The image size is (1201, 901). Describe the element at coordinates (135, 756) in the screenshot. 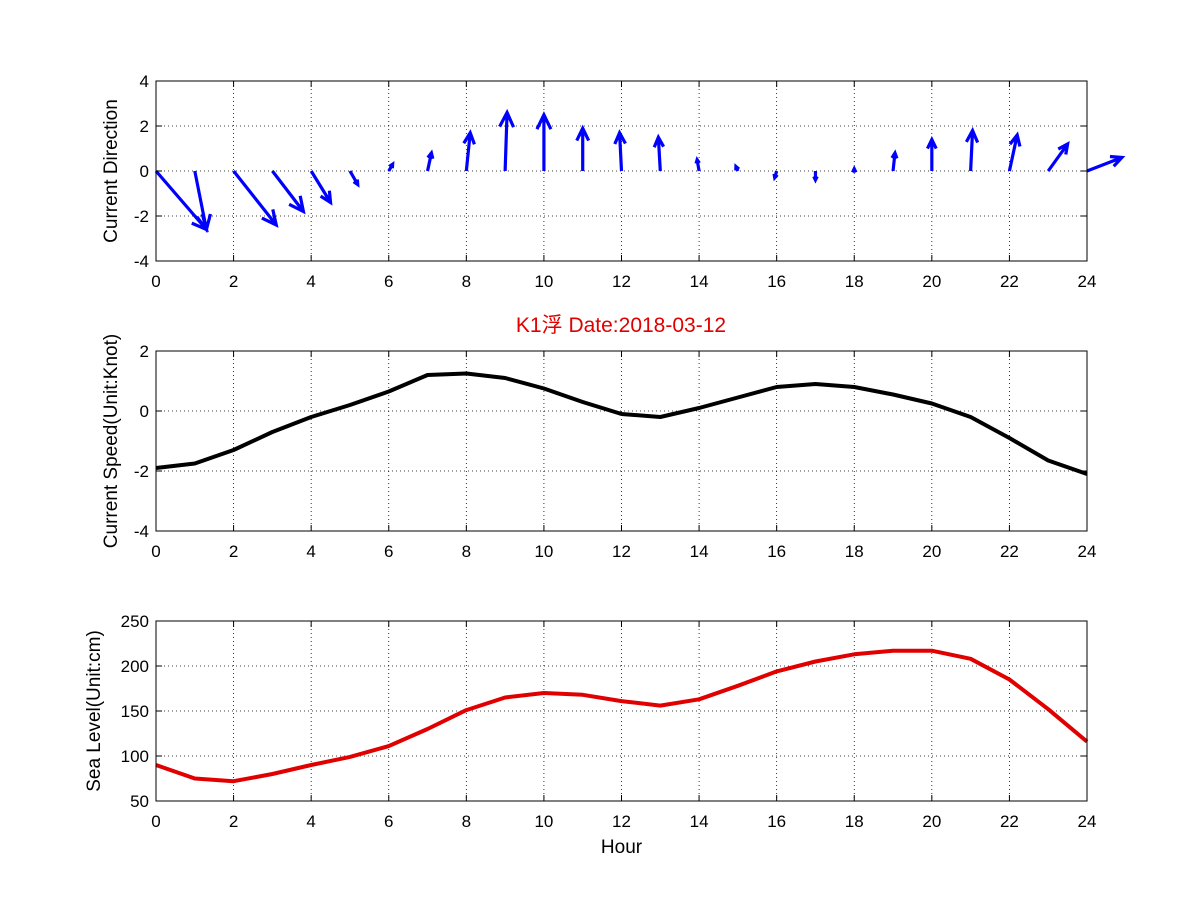

I see `y-tick-label: 100` at that location.